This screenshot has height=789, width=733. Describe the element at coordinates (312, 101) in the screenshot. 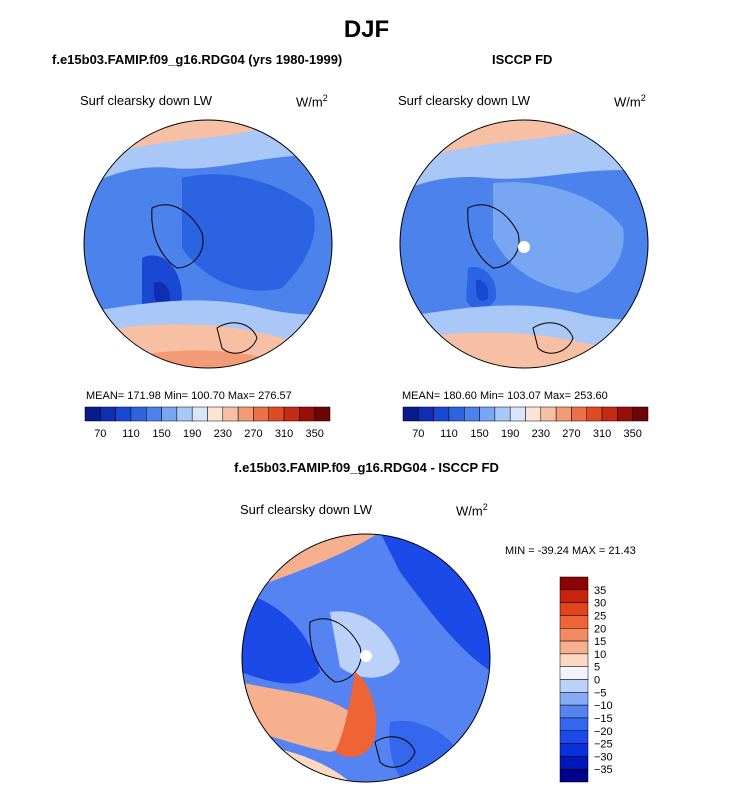

I see `panel1-units: W/m2` at that location.